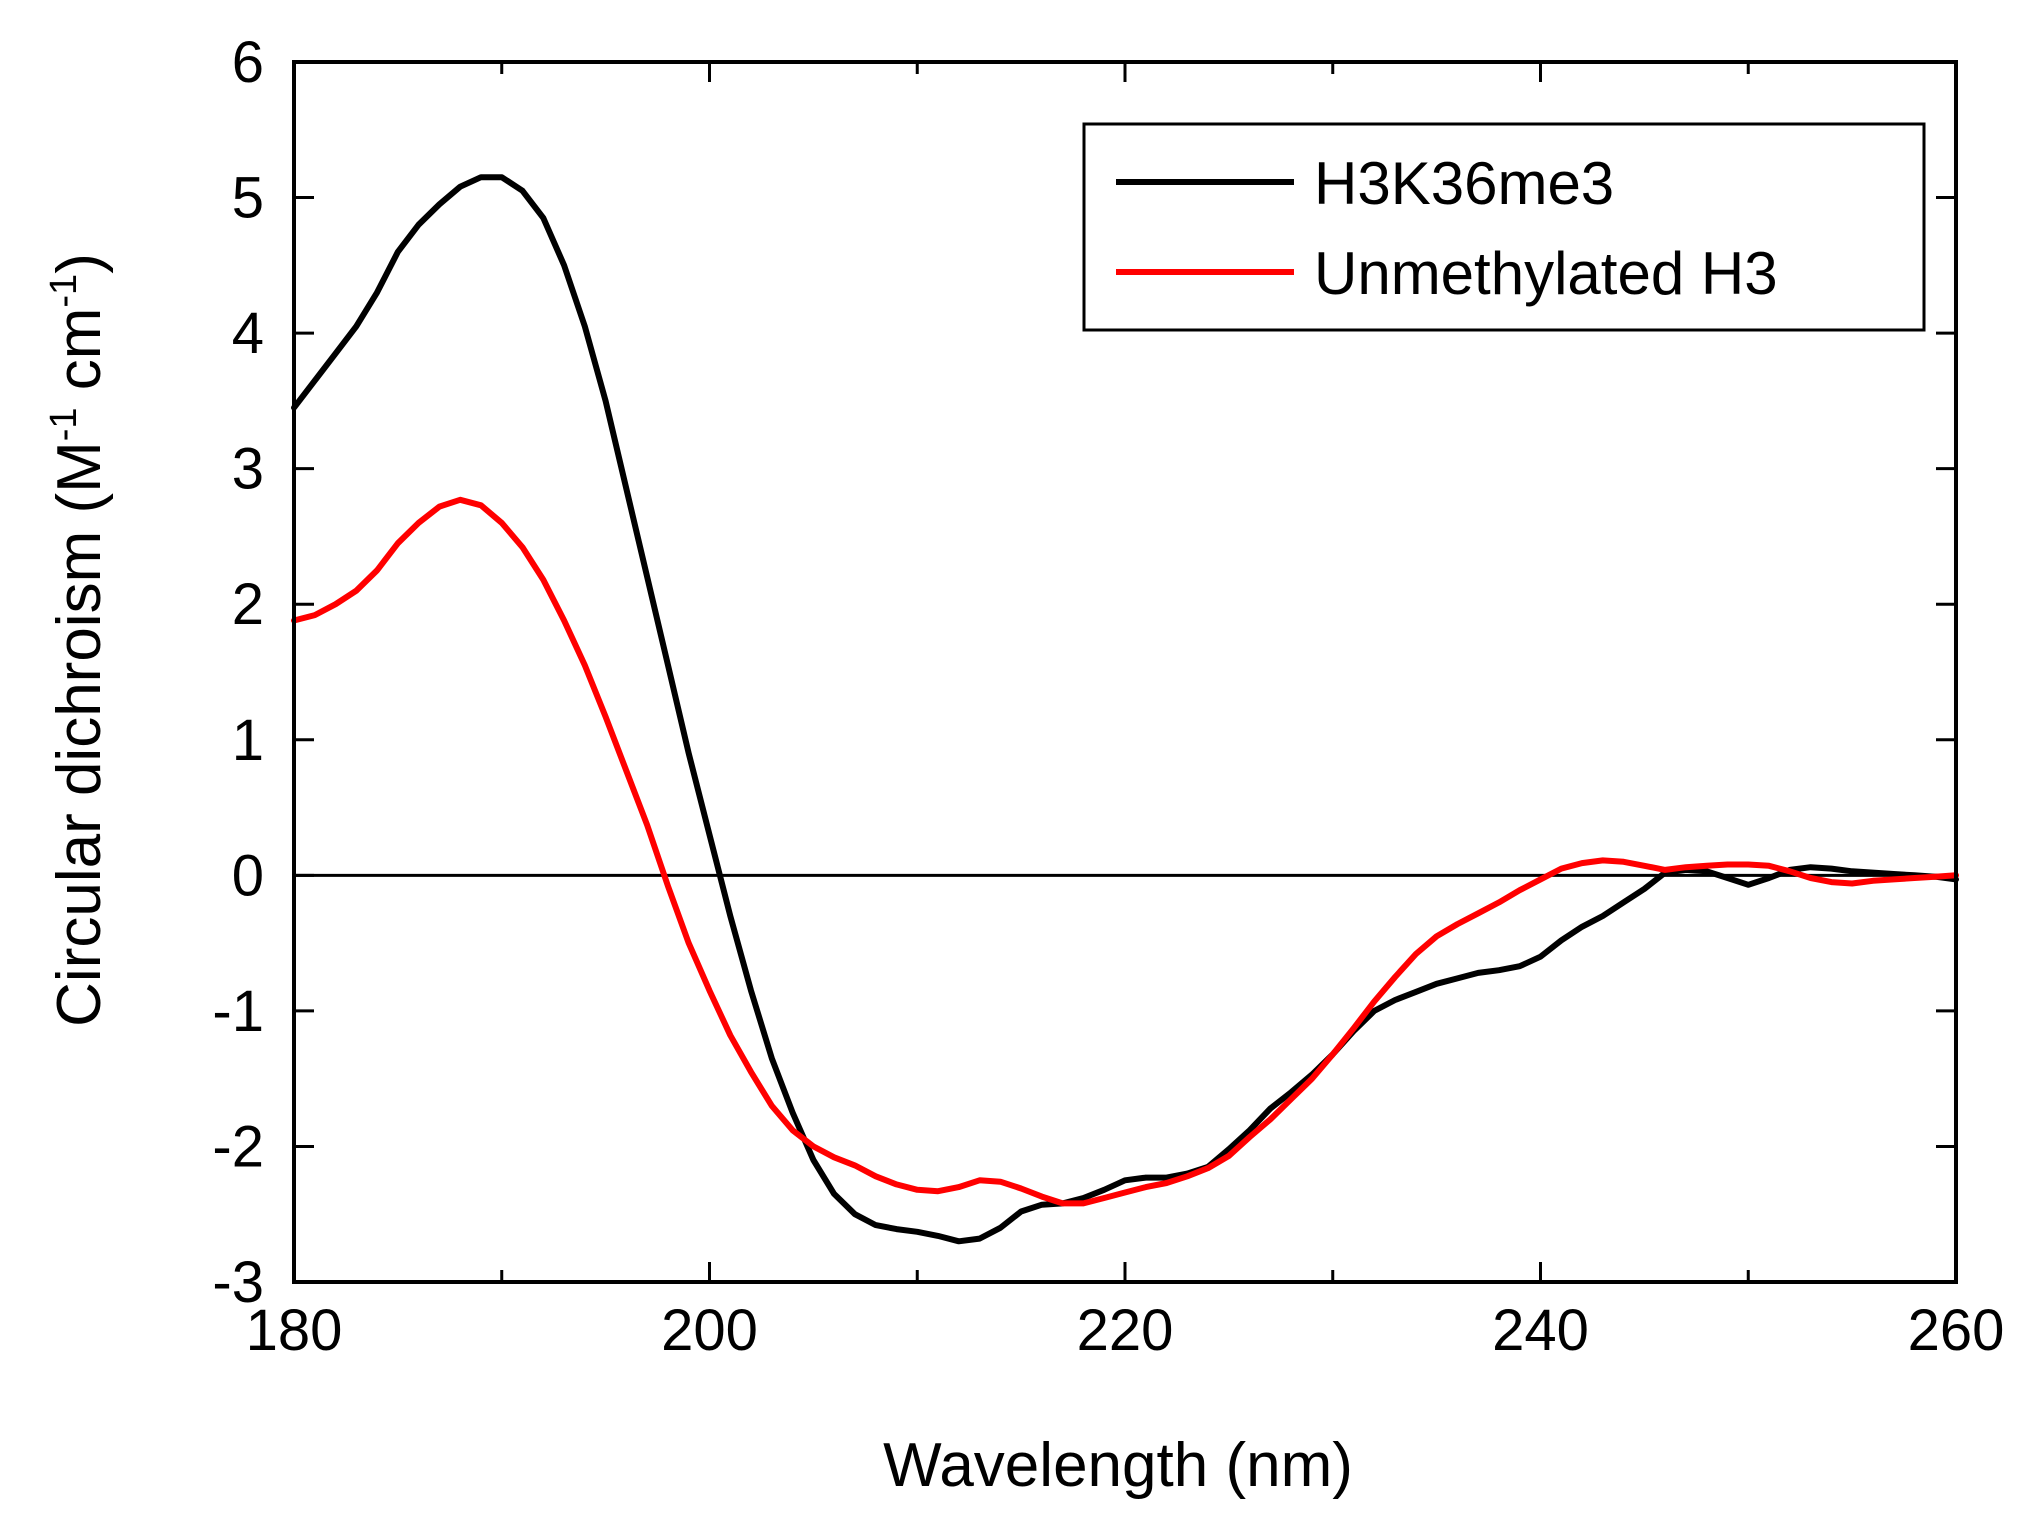 The width and height of the screenshot is (2032, 1528). What do you see at coordinates (294, 1330) in the screenshot?
I see `x-tick-label: 180` at bounding box center [294, 1330].